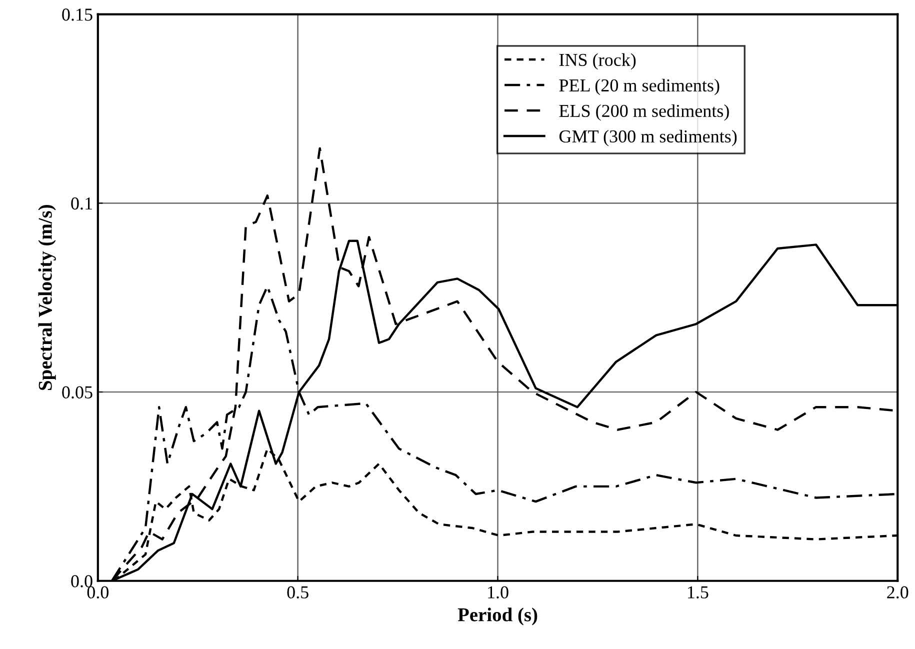  Describe the element at coordinates (597, 61) in the screenshot. I see `legend-label: INS (rock)` at that location.